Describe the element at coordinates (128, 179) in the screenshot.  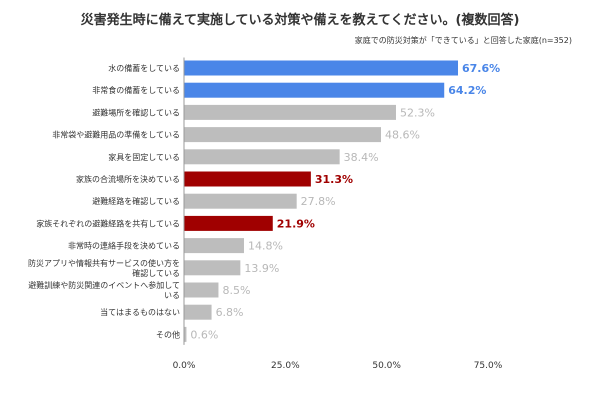
I see `category-label-6: 家族の合流場所を決めている` at that location.